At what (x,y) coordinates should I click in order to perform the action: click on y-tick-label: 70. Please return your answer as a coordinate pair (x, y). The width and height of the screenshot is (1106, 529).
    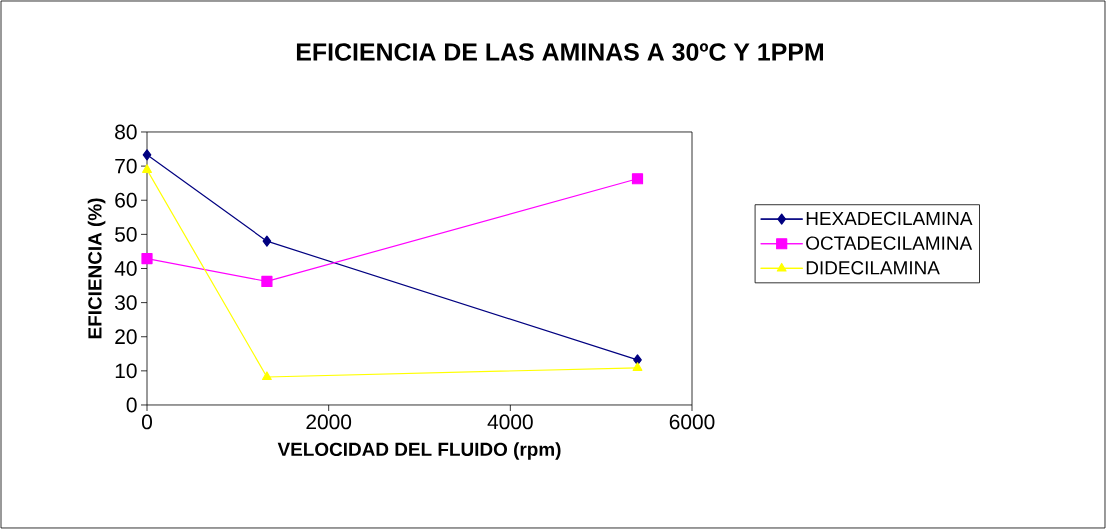
    Looking at the image, I should click on (126, 166).